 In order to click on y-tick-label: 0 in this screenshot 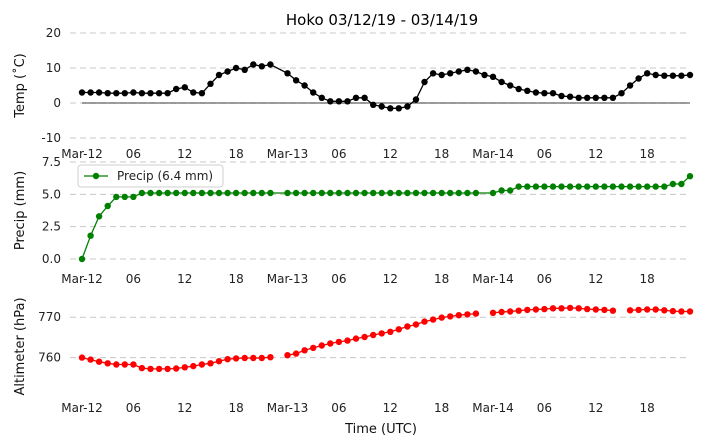, I will do `click(57, 103)`.